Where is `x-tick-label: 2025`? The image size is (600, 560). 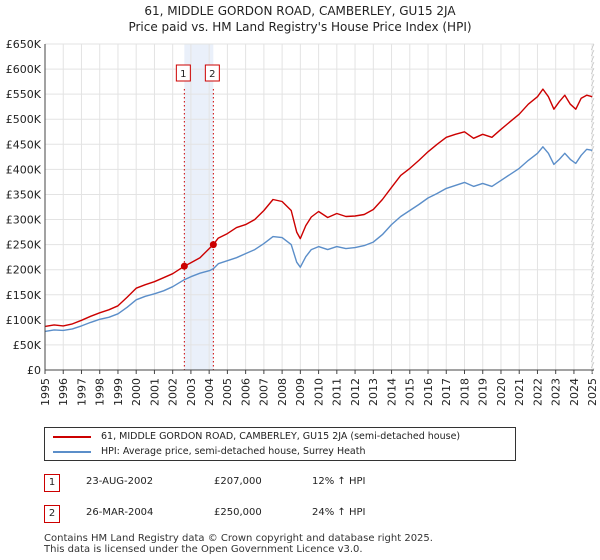 x-tick-label: 2025 is located at coordinates (592, 392).